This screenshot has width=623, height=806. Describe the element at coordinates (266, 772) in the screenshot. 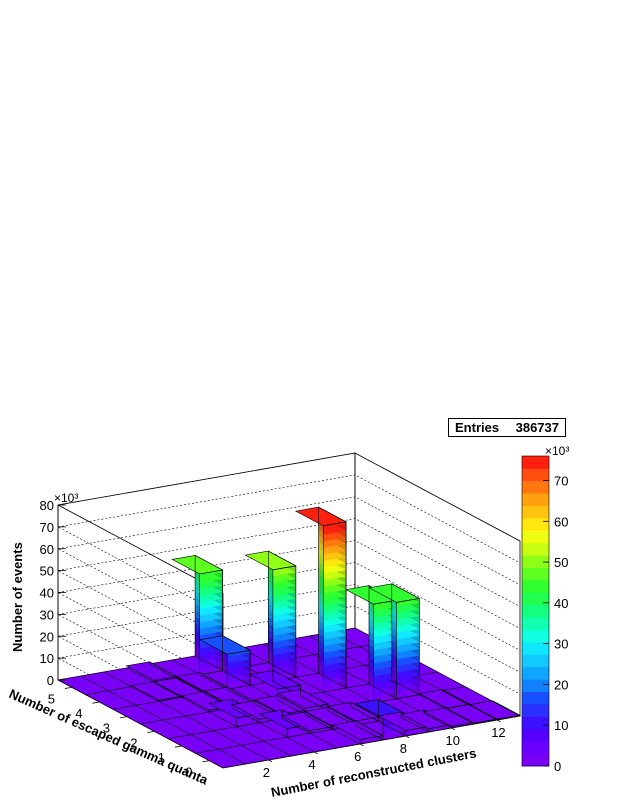

I see `x-tick-label: 2` at that location.